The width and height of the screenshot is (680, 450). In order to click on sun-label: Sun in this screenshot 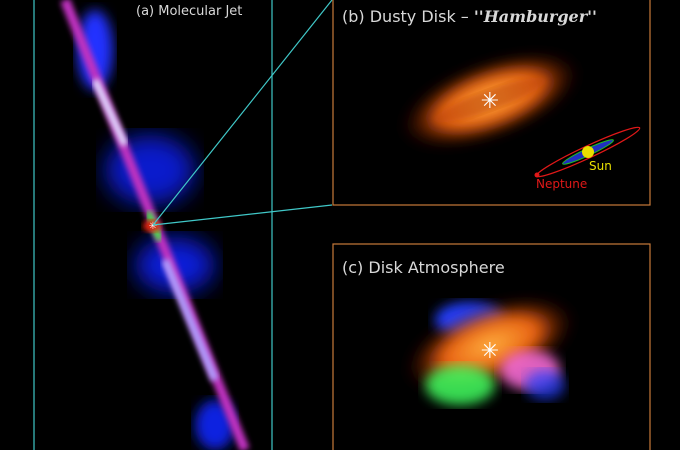, I will do `click(600, 166)`.